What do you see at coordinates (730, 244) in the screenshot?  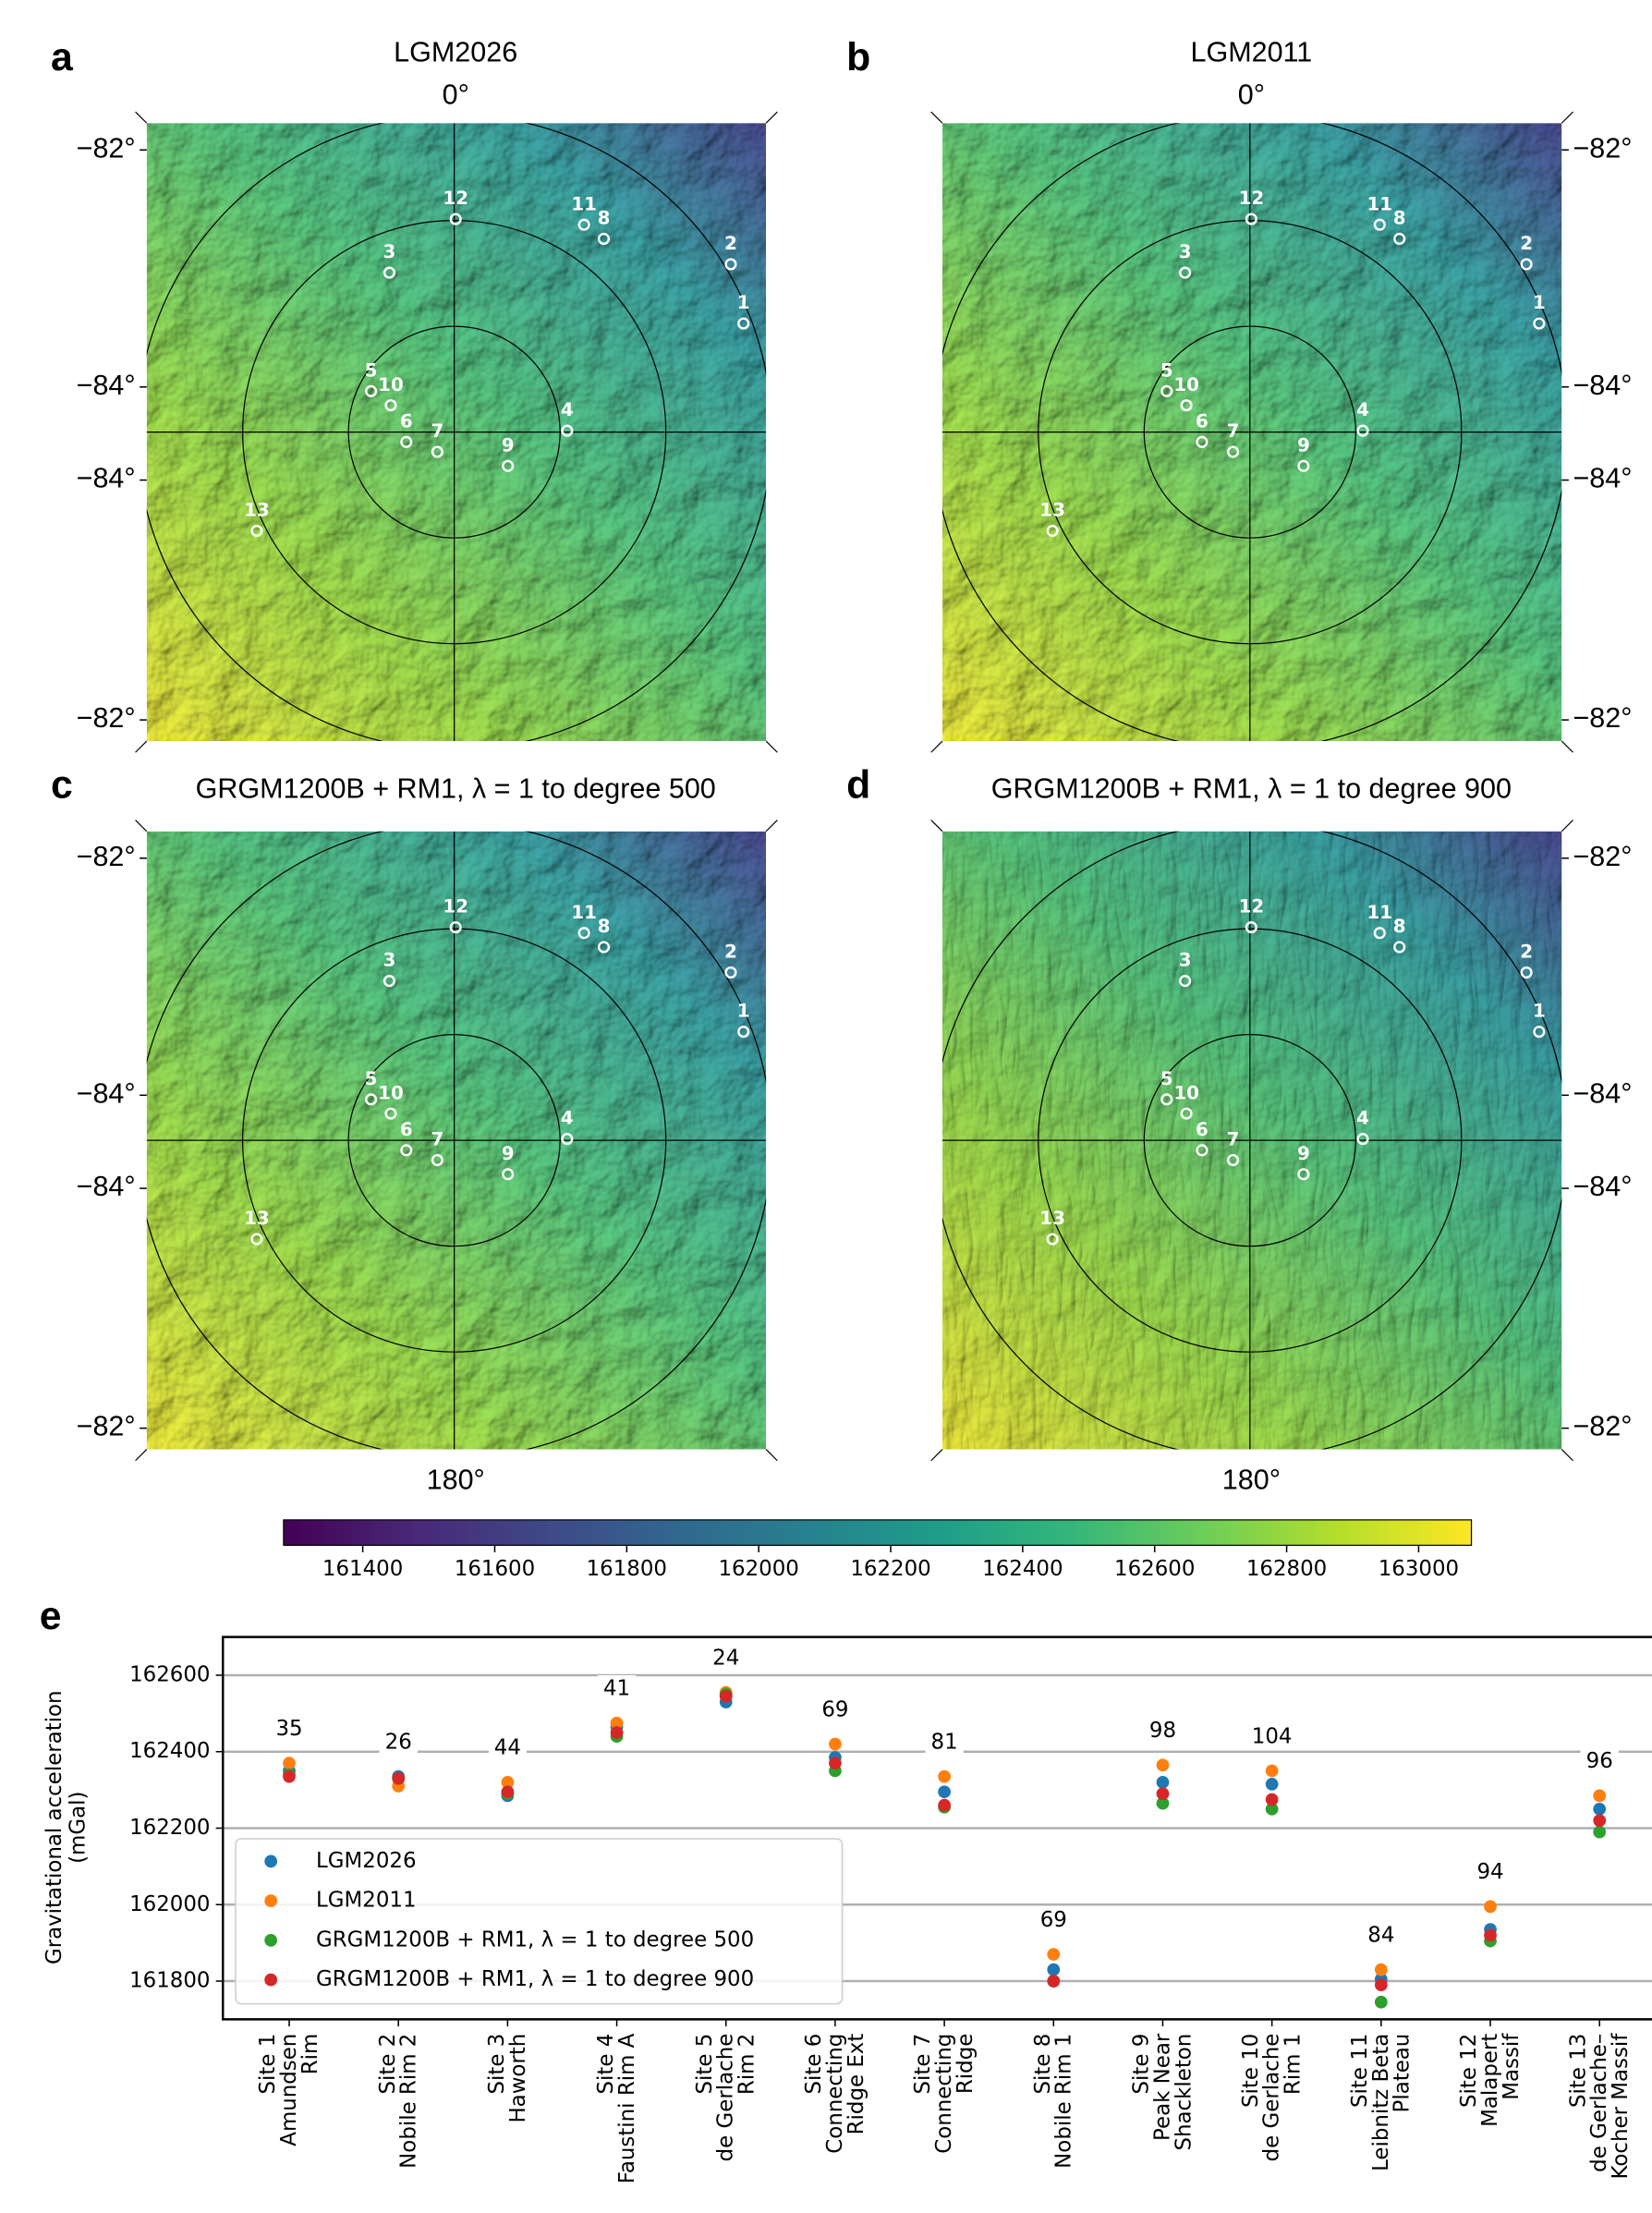 I see `site-label: 2` at bounding box center [730, 244].